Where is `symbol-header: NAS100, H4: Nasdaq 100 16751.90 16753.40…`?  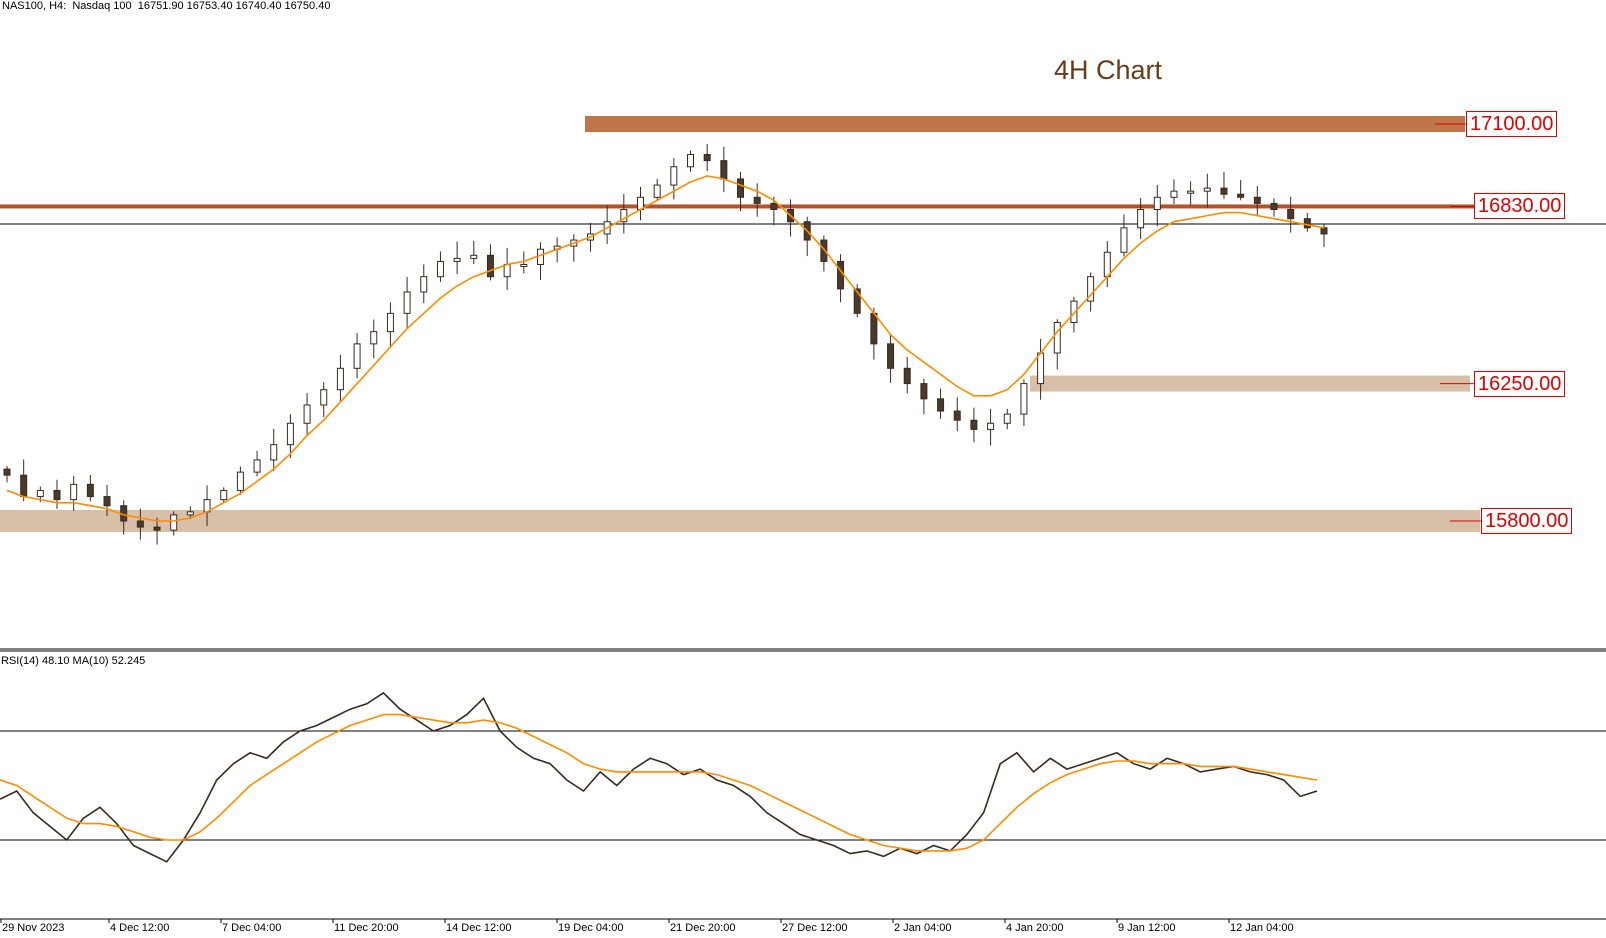
symbol-header: NAS100, H4: Nasdaq 100 16751.90 16753.40… is located at coordinates (166, 6).